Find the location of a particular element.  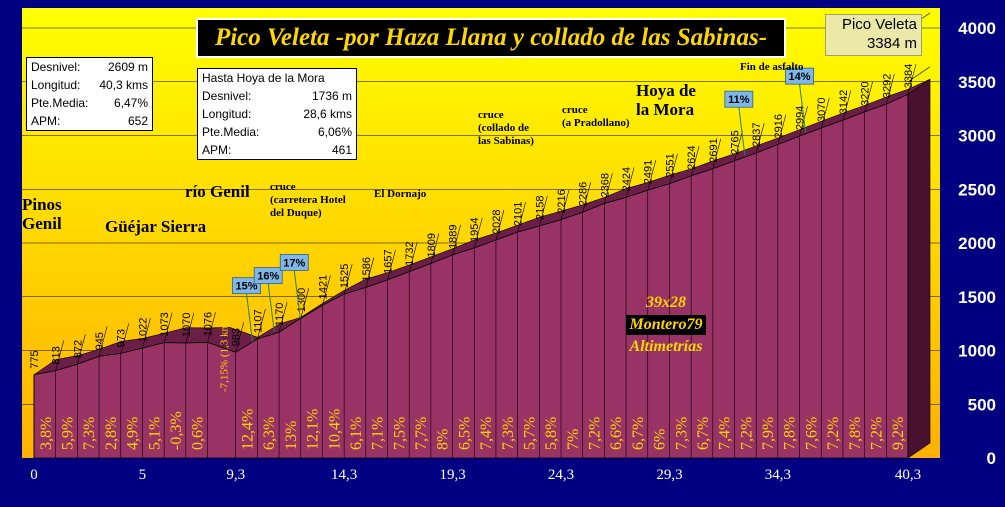

grade-label: 6,6% is located at coordinates (616, 433).